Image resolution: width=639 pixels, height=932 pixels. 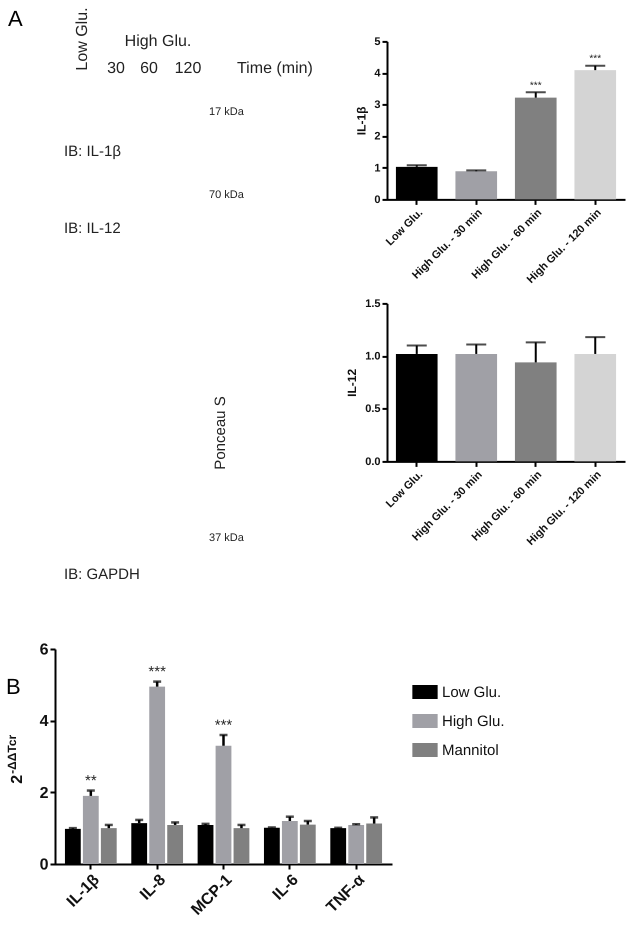 What do you see at coordinates (153, 887) in the screenshot?
I see `x-tick-label: IL-8` at bounding box center [153, 887].